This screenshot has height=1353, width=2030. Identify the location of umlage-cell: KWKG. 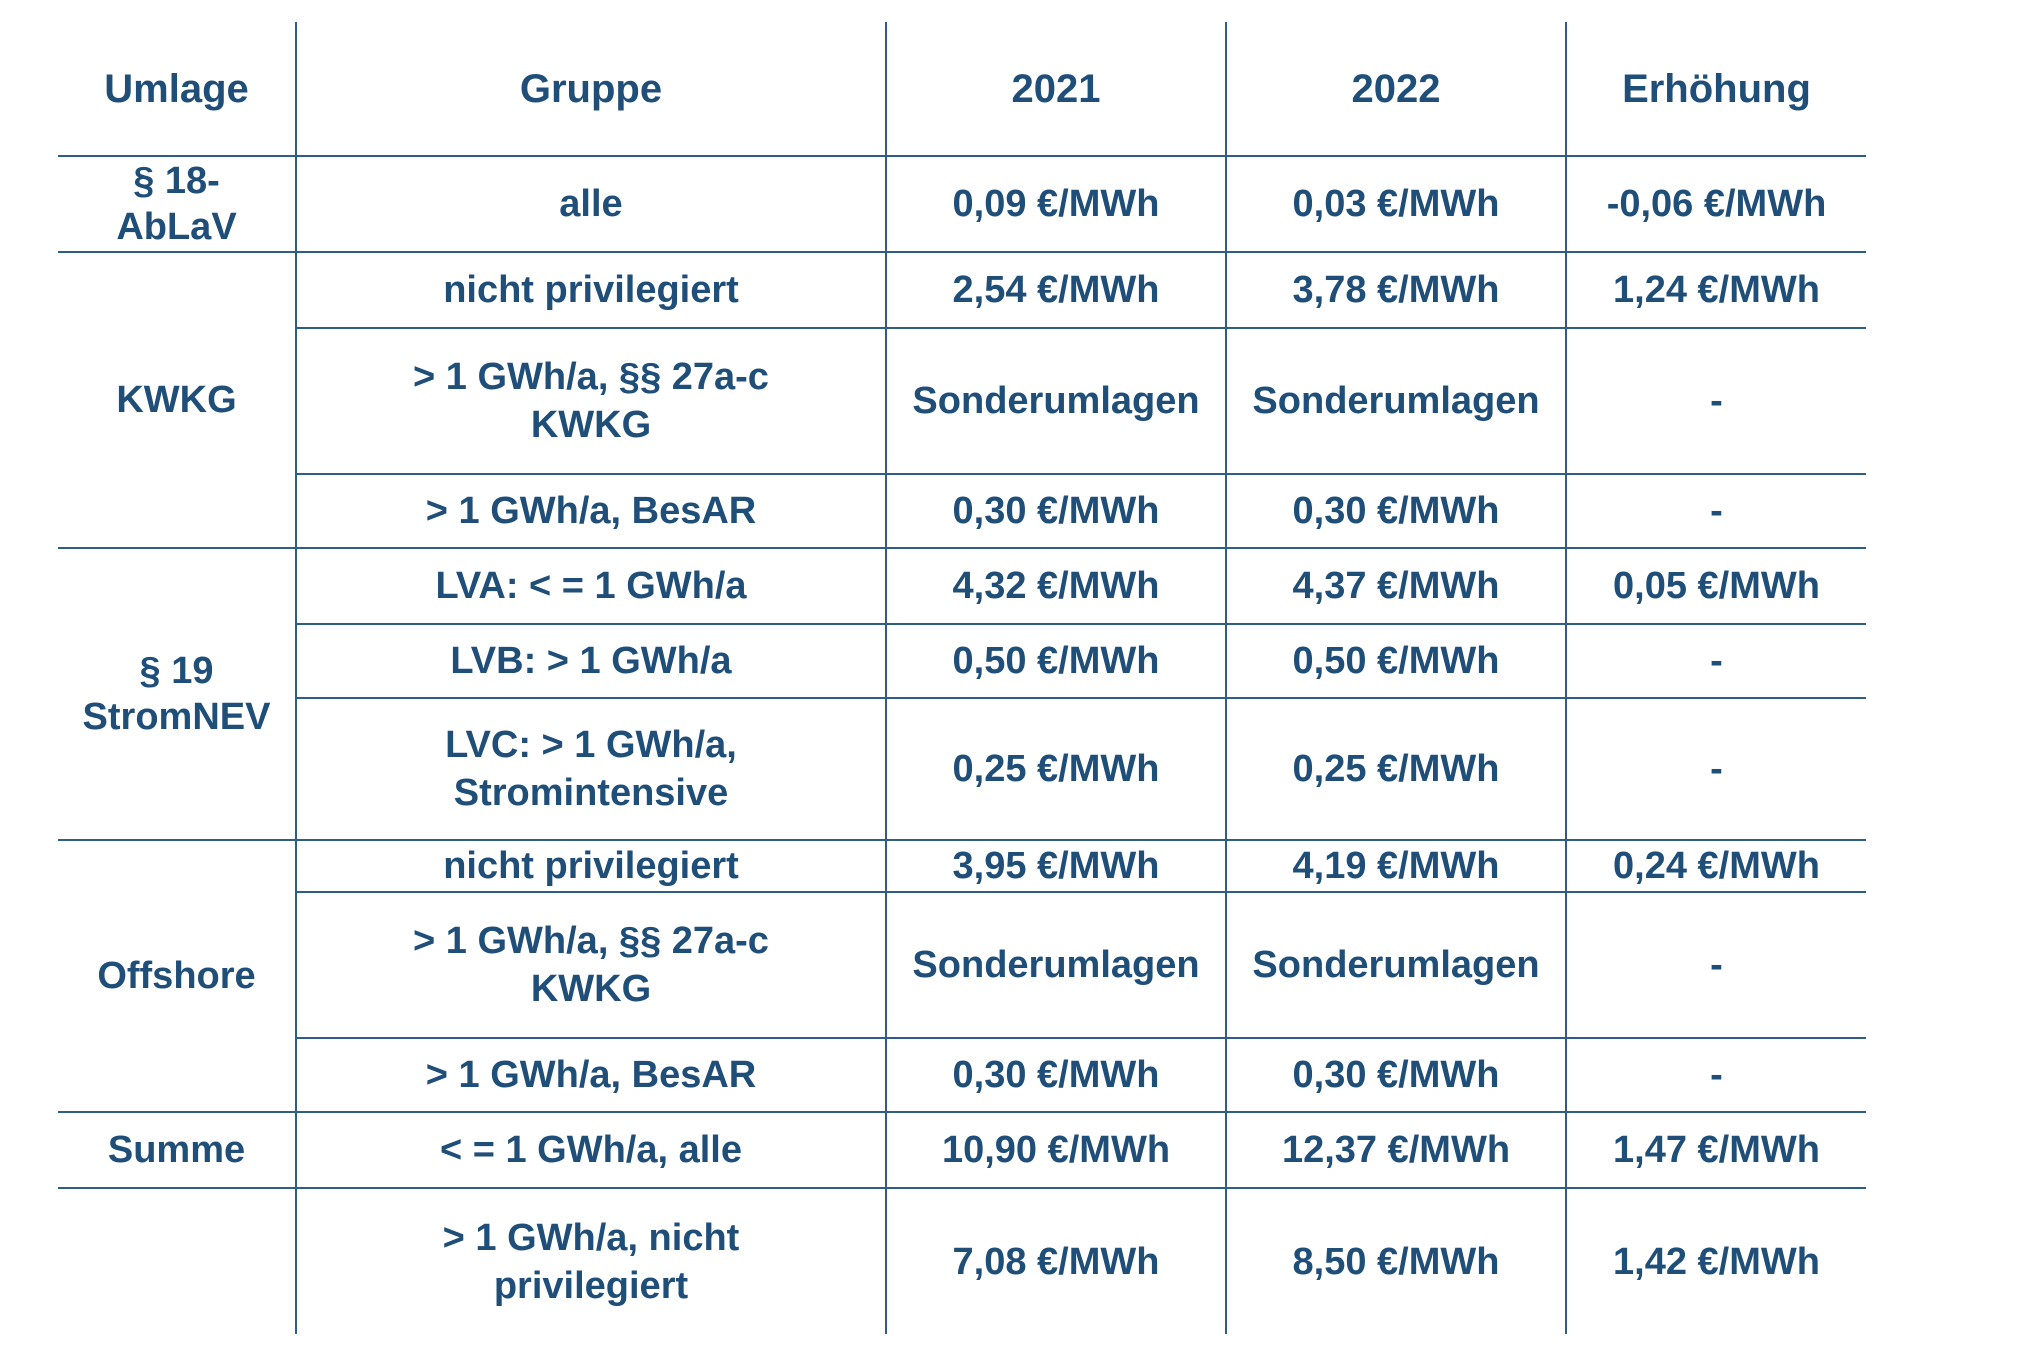
(177, 399).